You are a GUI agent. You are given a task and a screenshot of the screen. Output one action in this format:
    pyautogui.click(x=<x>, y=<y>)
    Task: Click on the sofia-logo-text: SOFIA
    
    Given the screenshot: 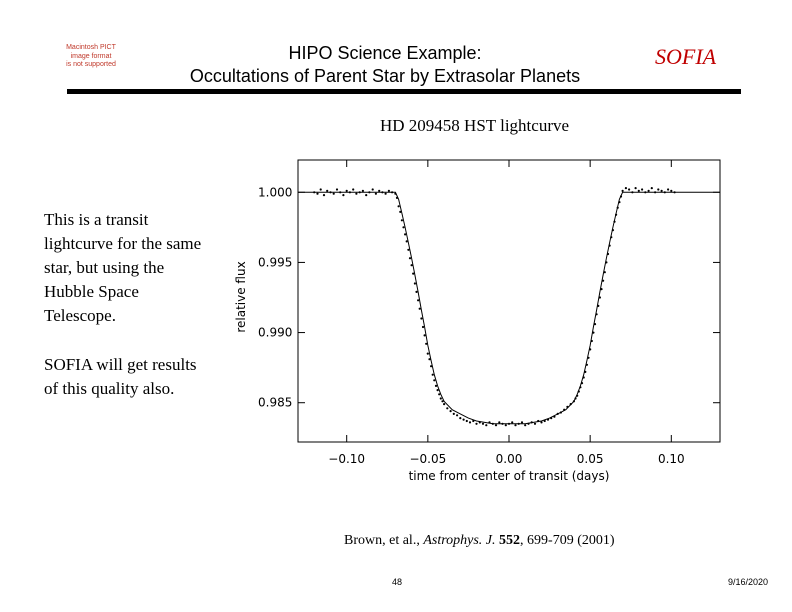 What is the action you would take?
    pyautogui.click(x=686, y=56)
    